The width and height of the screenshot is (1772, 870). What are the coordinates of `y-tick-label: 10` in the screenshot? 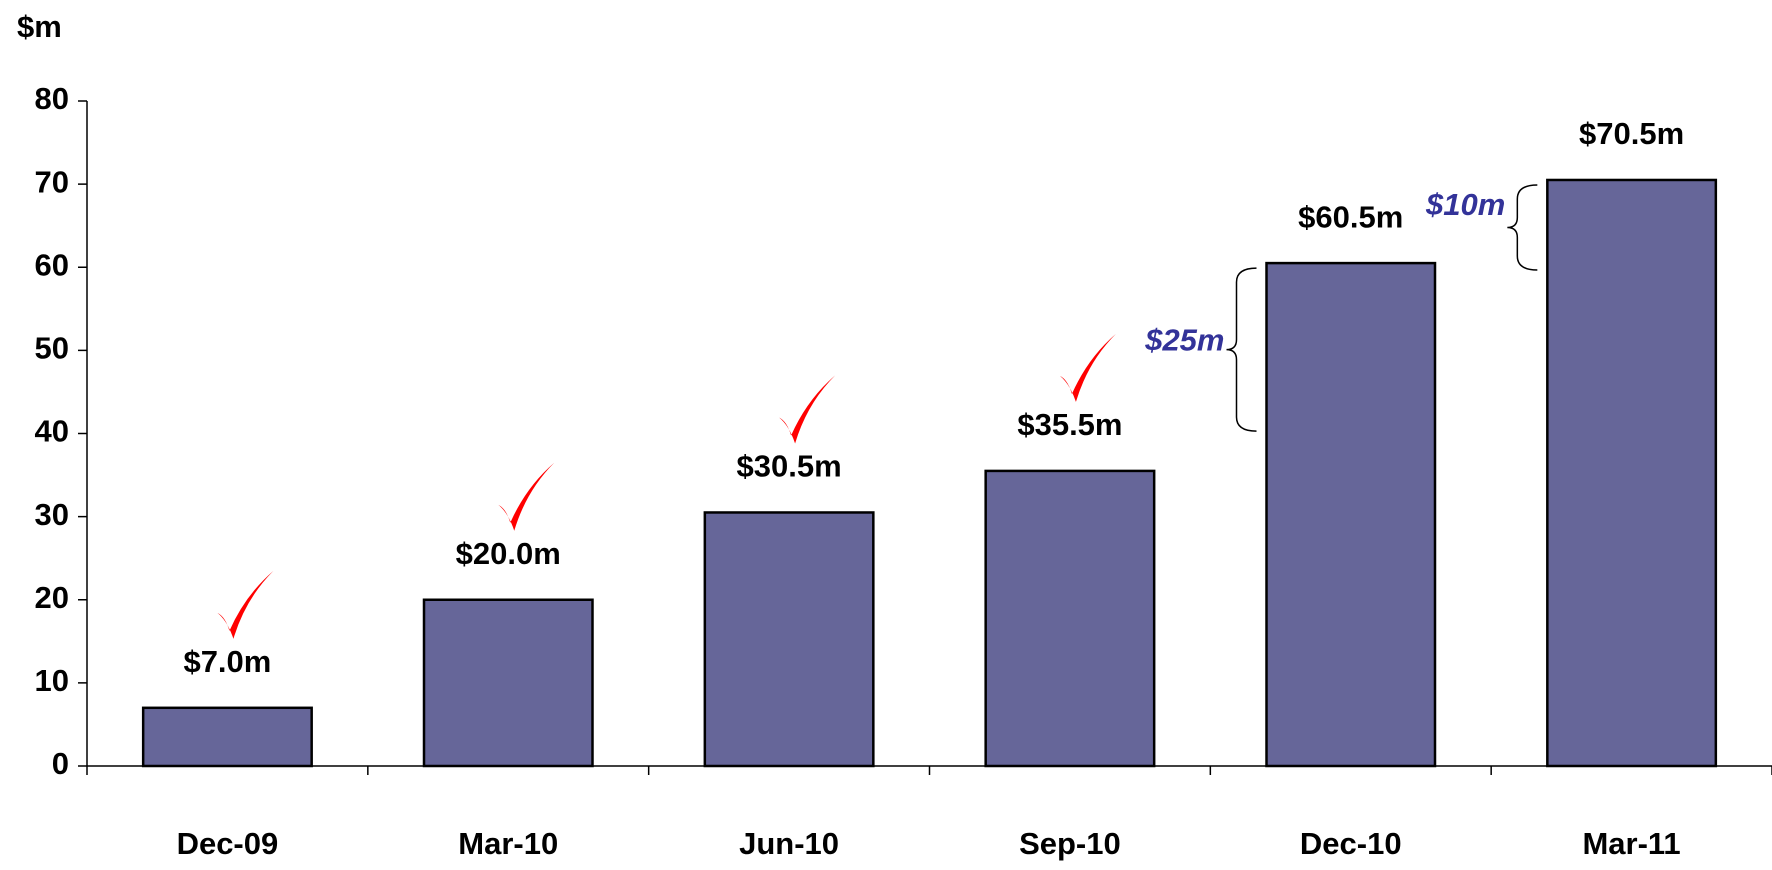 It's located at (52, 680).